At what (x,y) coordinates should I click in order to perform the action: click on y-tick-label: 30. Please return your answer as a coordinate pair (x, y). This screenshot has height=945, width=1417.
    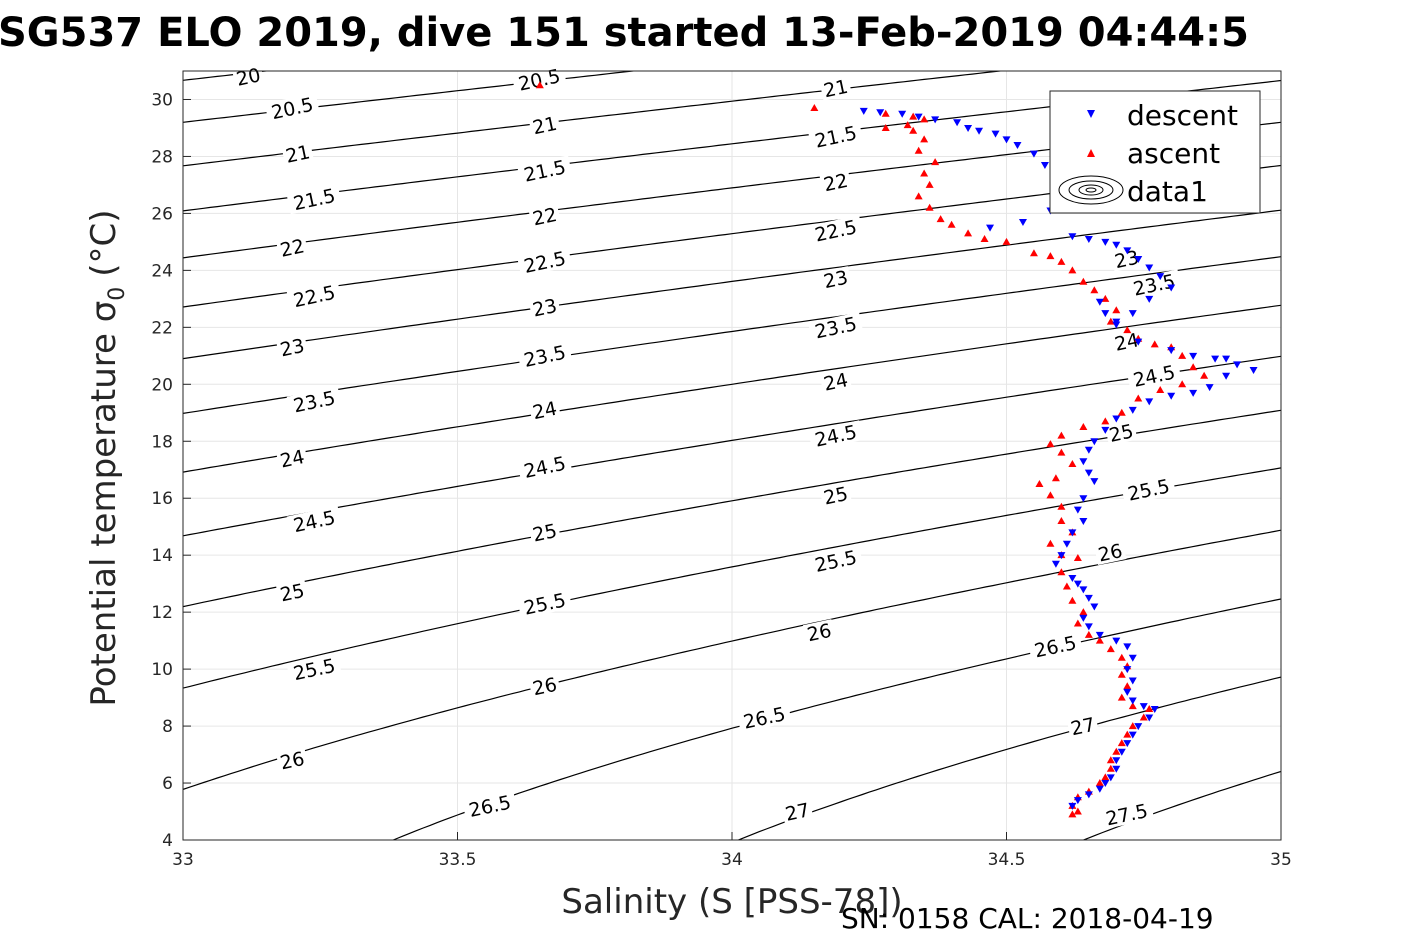
    Looking at the image, I should click on (162, 100).